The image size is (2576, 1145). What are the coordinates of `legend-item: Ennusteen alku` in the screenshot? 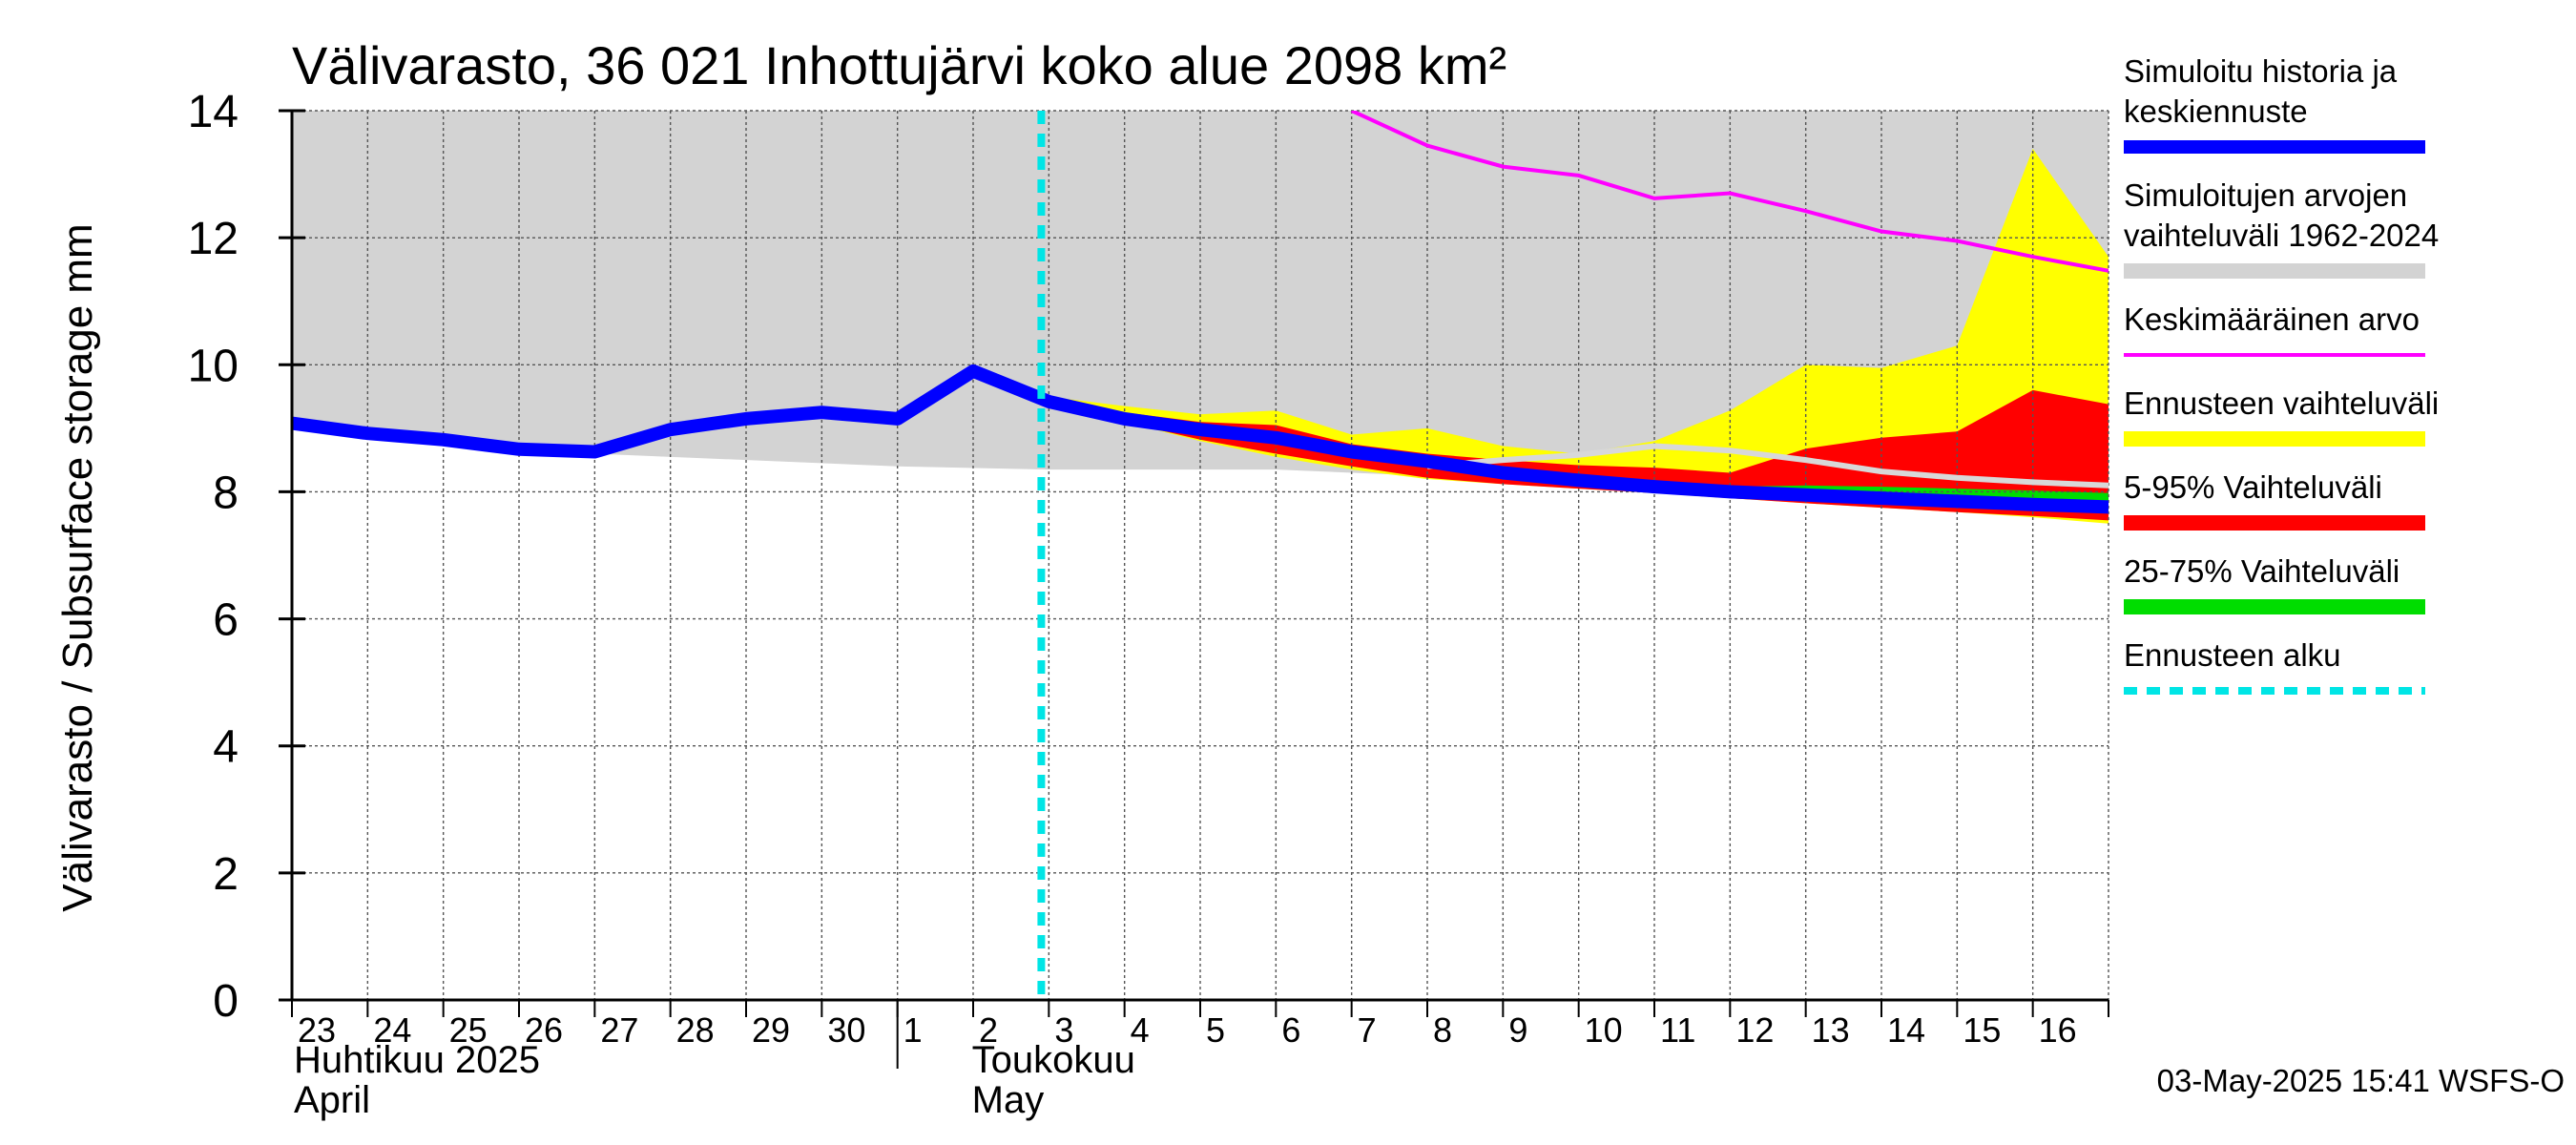 It's located at (2274, 666).